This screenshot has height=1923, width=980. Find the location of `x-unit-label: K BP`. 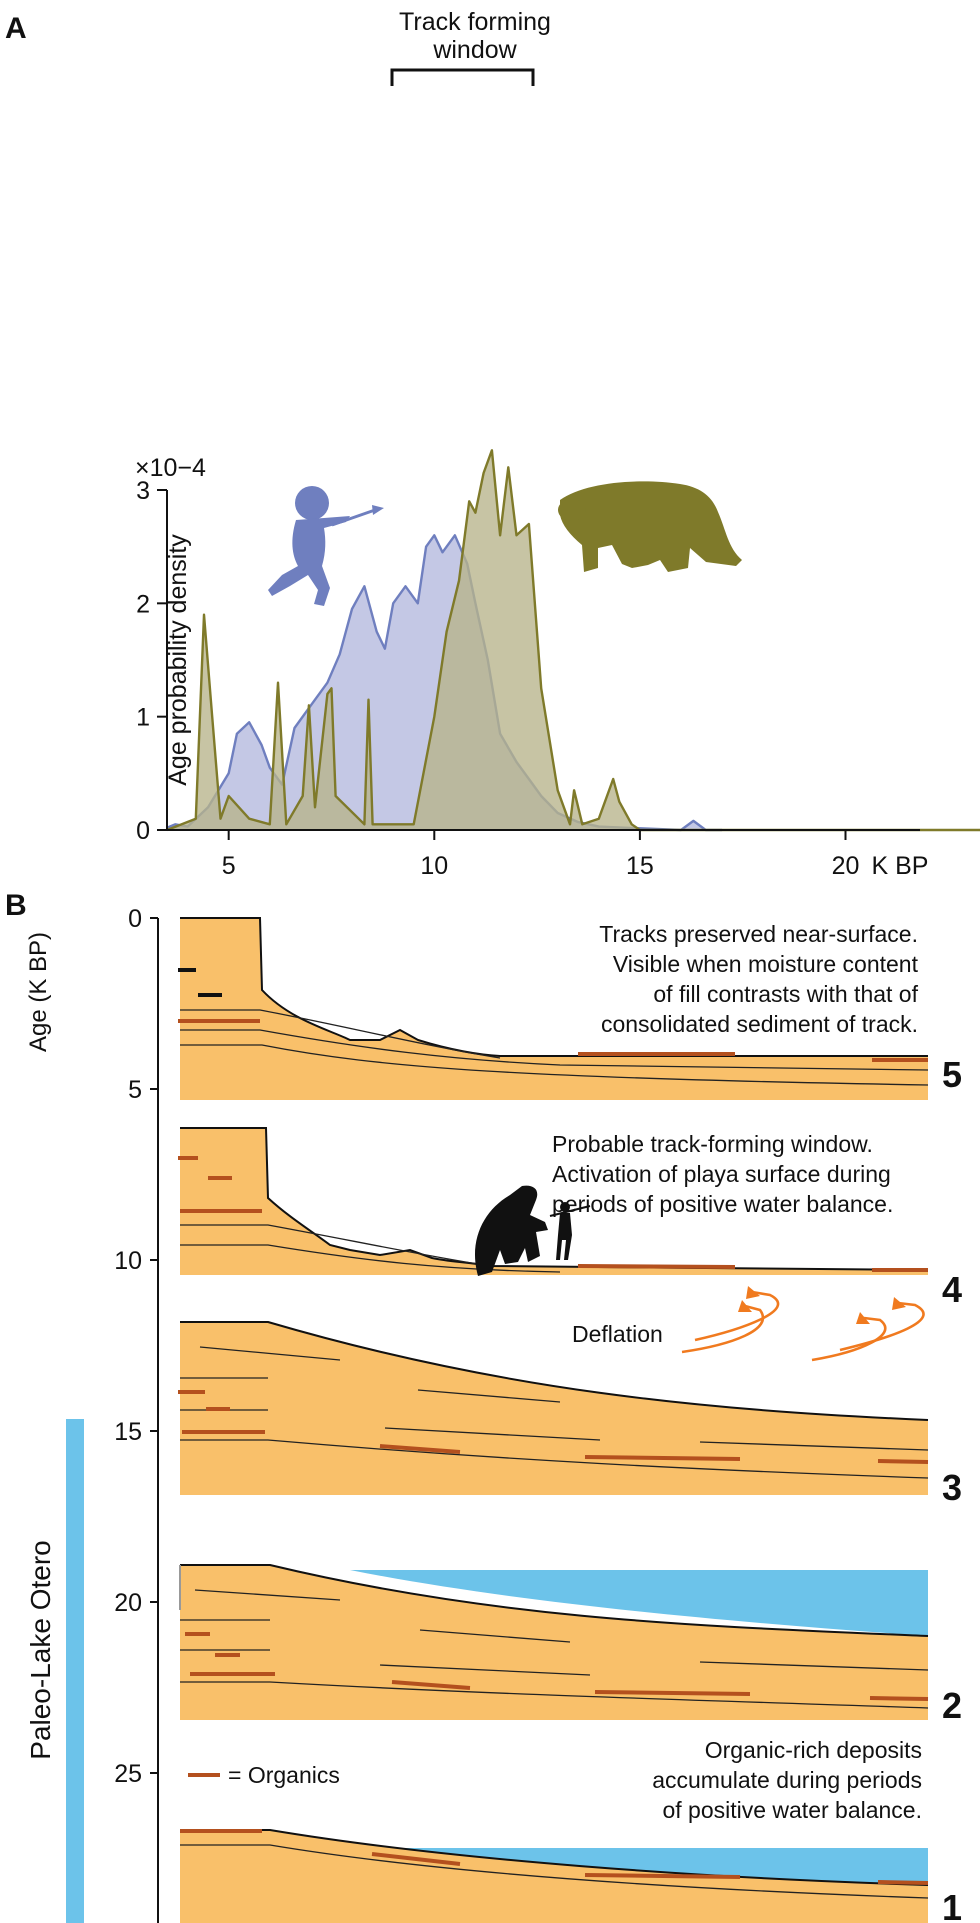

x-unit-label: K BP is located at coordinates (900, 866).